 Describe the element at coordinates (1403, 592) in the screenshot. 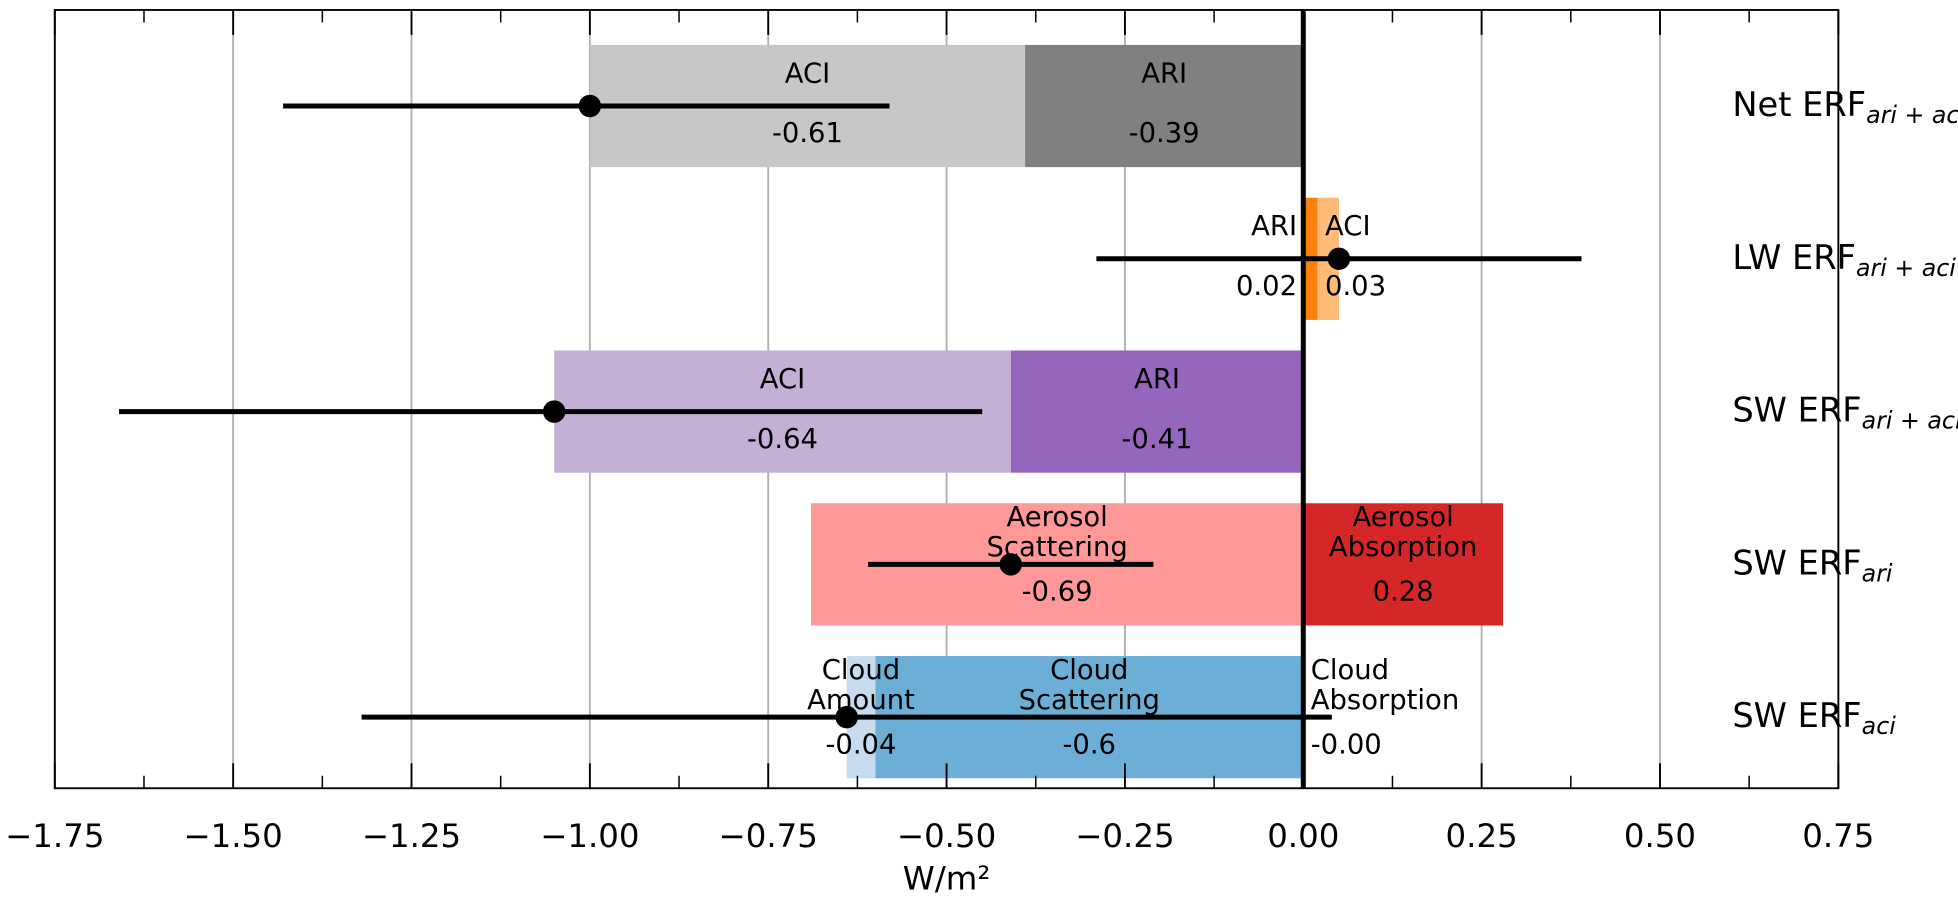

I see `value-label: 0.28` at that location.